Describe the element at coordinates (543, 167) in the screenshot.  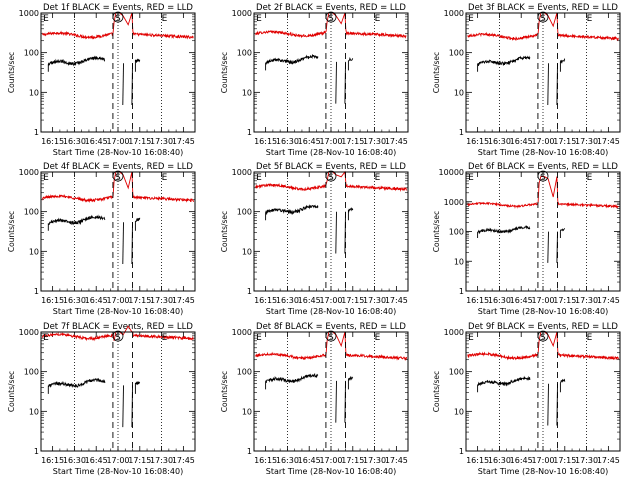
I see `panel-title: Det 6f BLACK = Events, RED = LLD` at that location.